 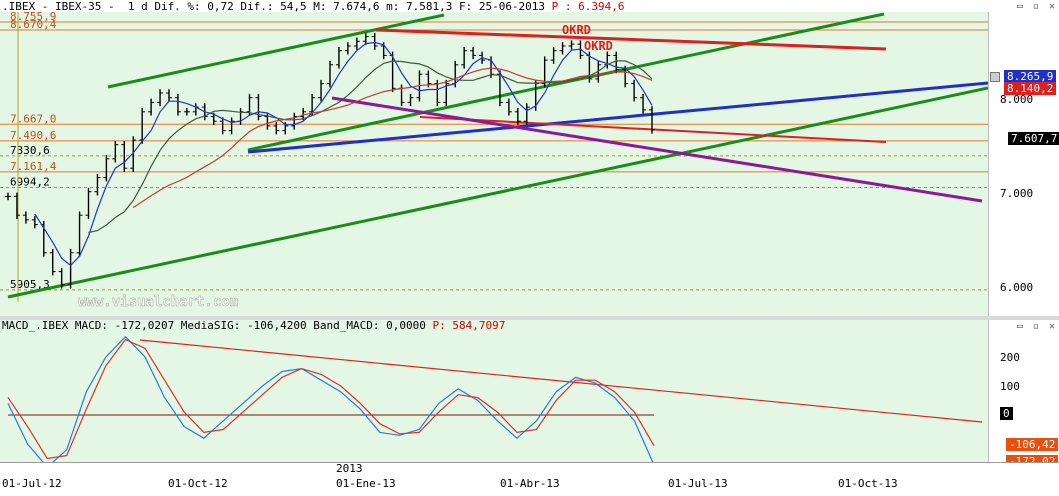 What do you see at coordinates (1032, 444) in the screenshot?
I see `macd-tag-signal: -106,42` at bounding box center [1032, 444].